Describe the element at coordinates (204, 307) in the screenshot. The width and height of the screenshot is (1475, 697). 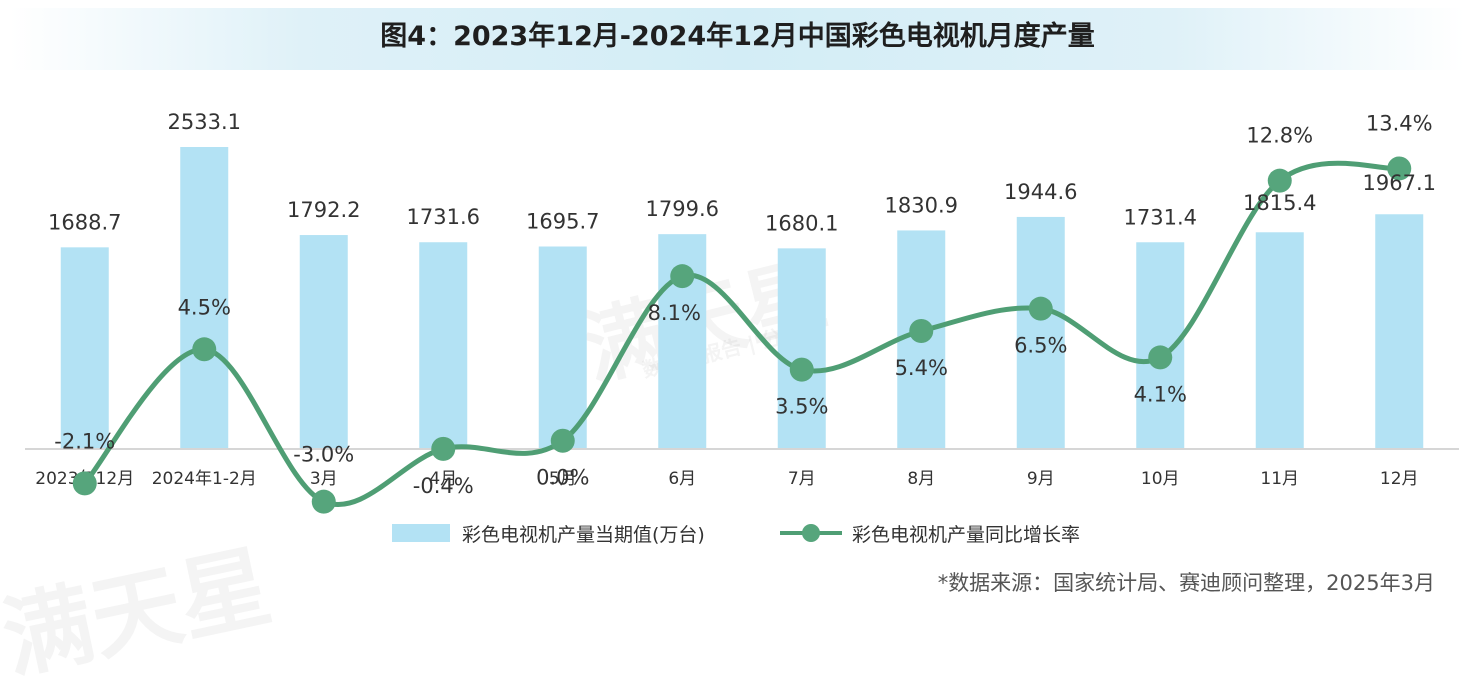
I see `growth-value-label: 4.5%` at that location.